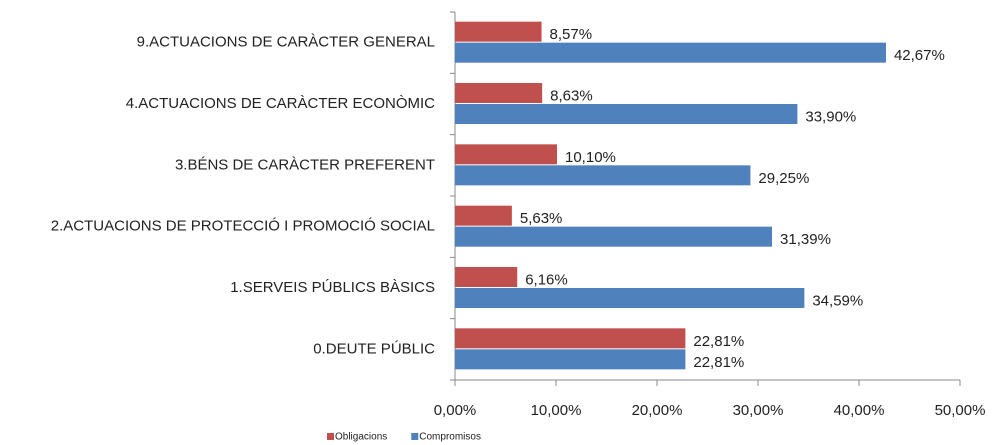  What do you see at coordinates (280, 103) in the screenshot?
I see `y-tick-label: 4.ACTUACIONS DE CARÀCTER ECONÒMIC` at bounding box center [280, 103].